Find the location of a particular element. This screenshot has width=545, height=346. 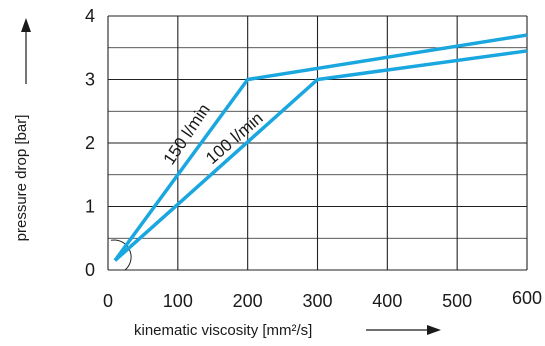

y-tick-label: 2 is located at coordinates (90, 143).